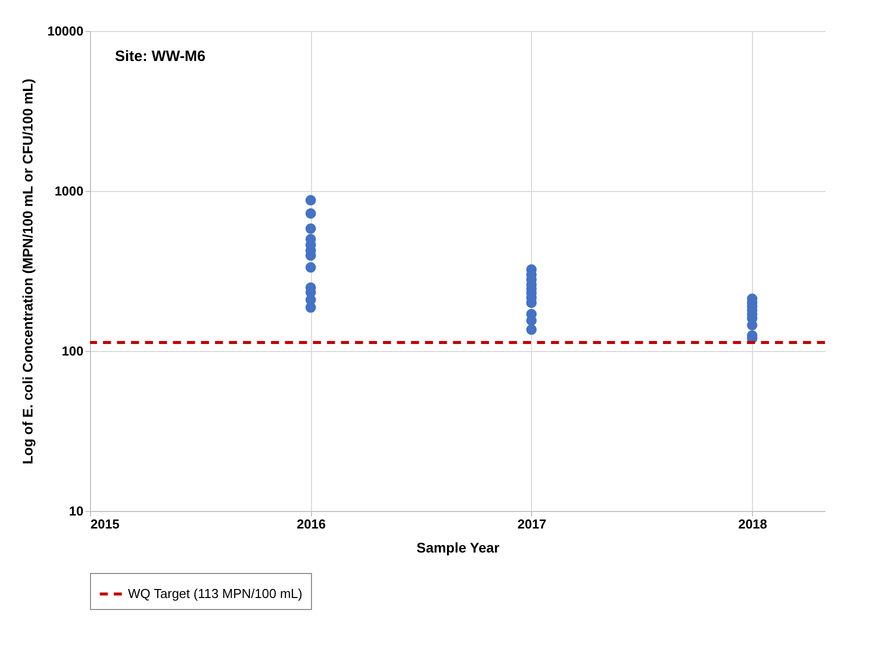  What do you see at coordinates (458, 548) in the screenshot?
I see `x-axis-title: Sample Year` at bounding box center [458, 548].